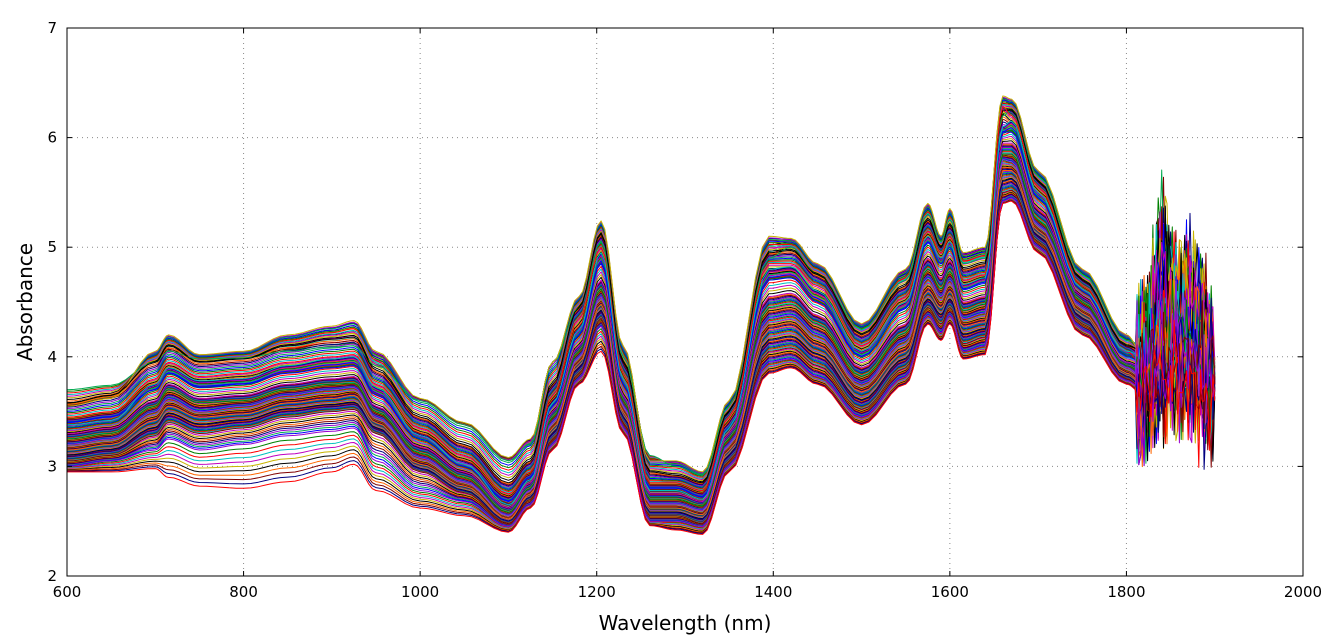 The width and height of the screenshot is (1326, 641). I want to click on x-tick-labels: 600 800 1000 1200 1400 1600 1800 2000, so click(687, 592).